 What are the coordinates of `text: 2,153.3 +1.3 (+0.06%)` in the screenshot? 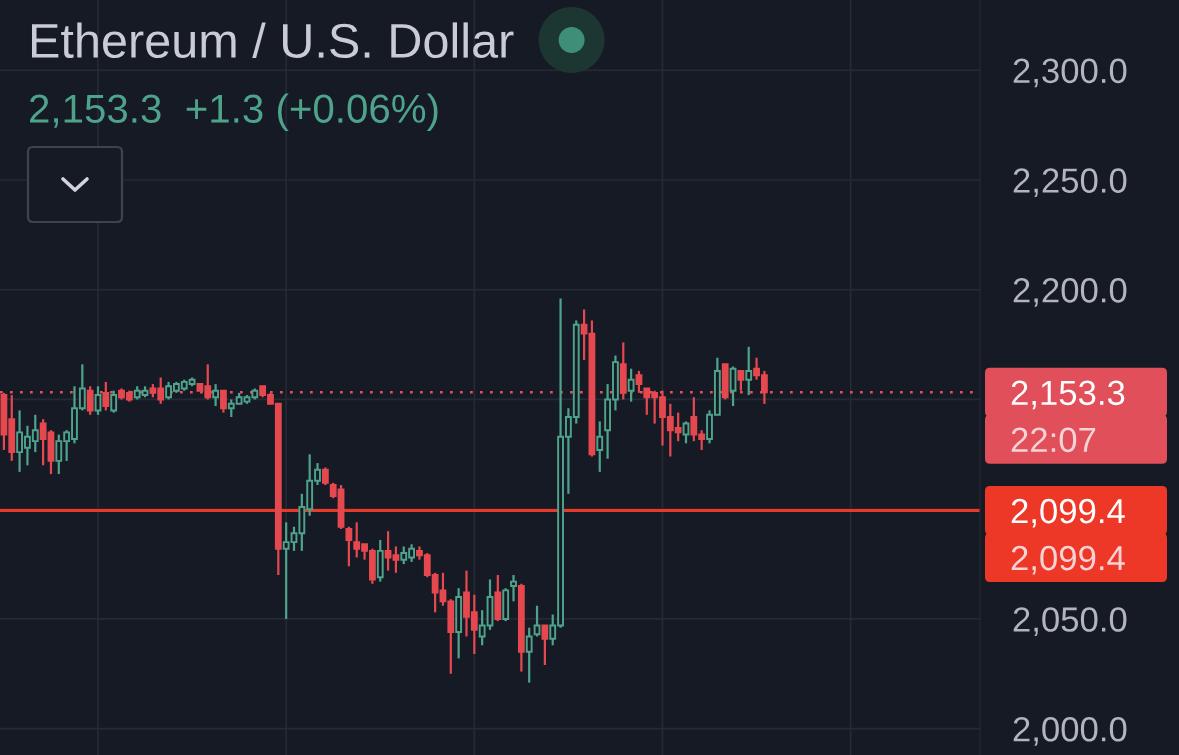 It's located at (234, 112).